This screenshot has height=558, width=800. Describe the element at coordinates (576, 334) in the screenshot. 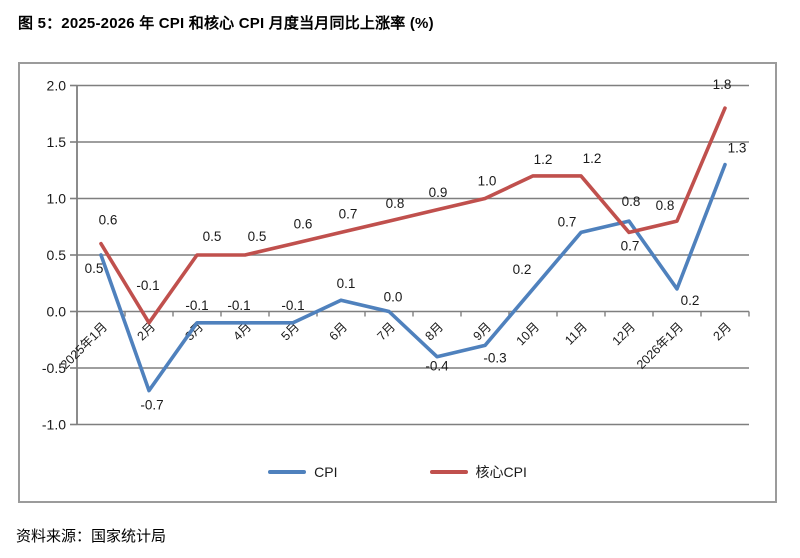

I see `x-axis-tick-label: 11月` at that location.